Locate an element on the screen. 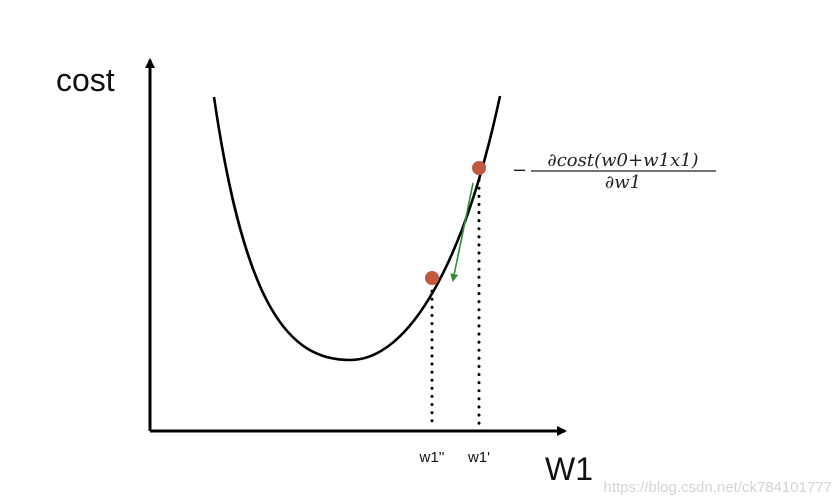 The height and width of the screenshot is (503, 840). w1-new-point is located at coordinates (432, 278).